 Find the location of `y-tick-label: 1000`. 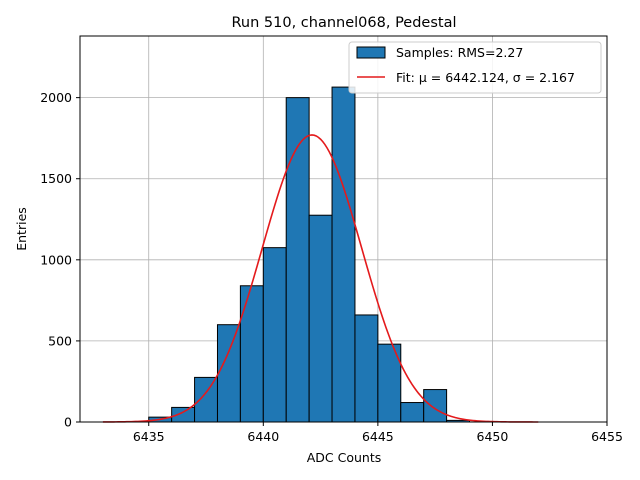

y-tick-label: 1000 is located at coordinates (56, 259).